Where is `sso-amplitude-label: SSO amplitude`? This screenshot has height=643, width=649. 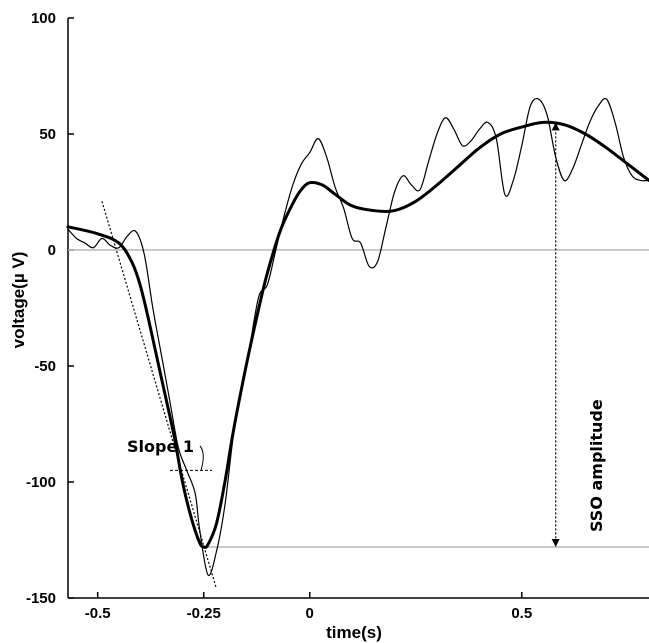 sso-amplitude-label: SSO amplitude is located at coordinates (596, 465).